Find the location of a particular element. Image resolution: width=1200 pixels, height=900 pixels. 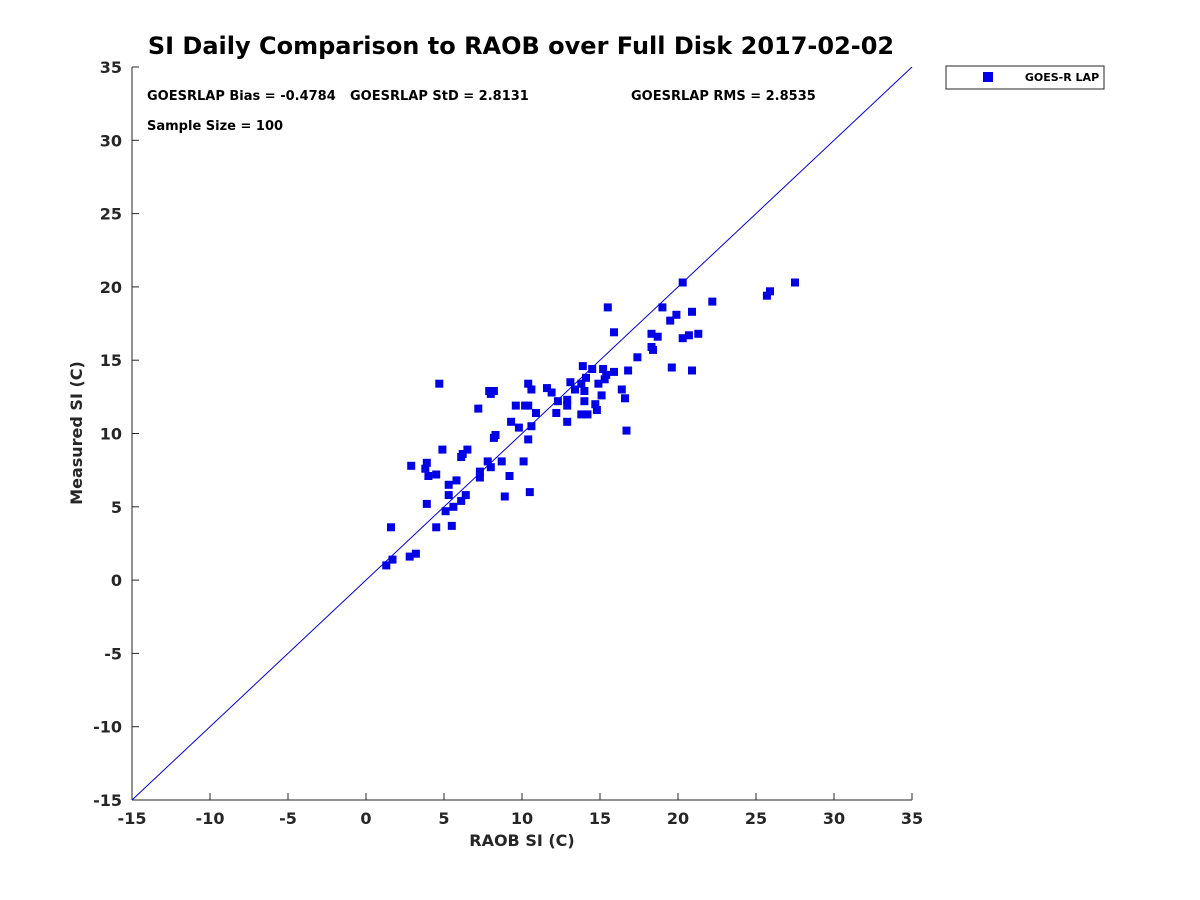

legend-marker-square is located at coordinates (988, 77).